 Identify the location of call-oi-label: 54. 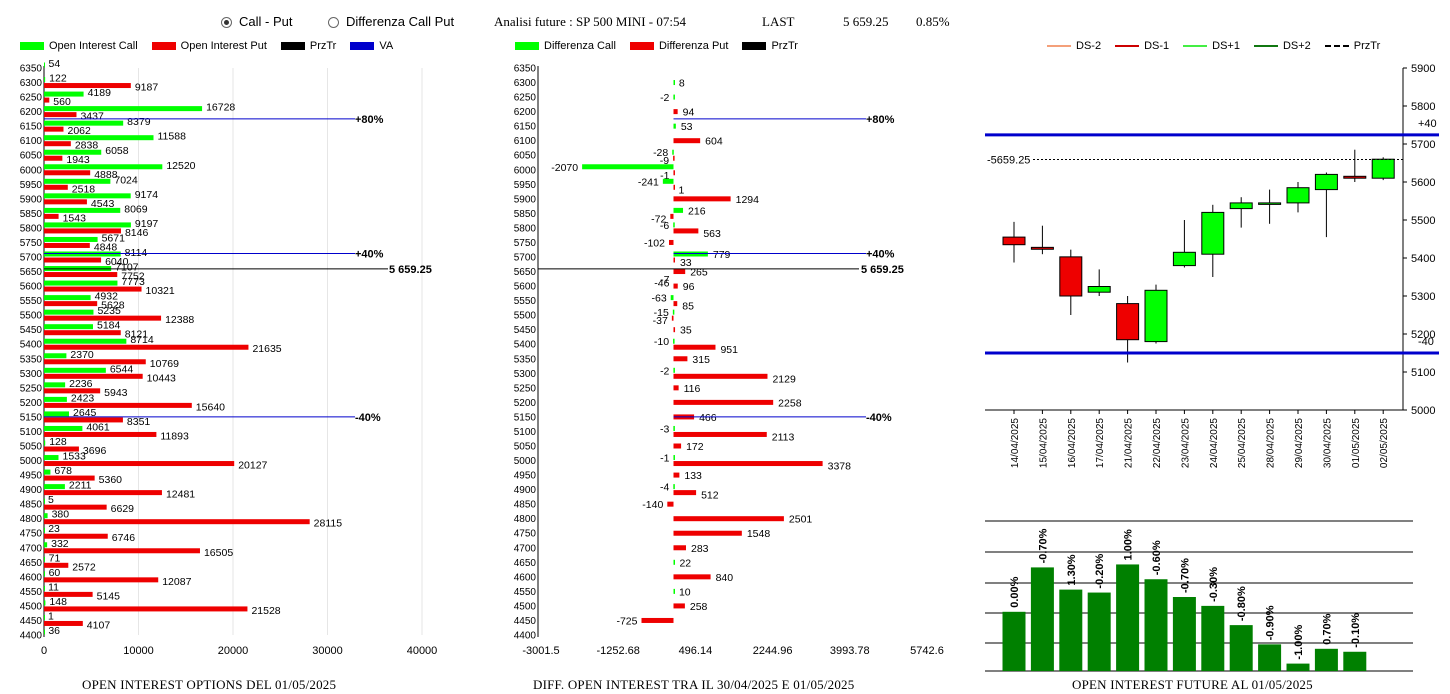
(55, 64).